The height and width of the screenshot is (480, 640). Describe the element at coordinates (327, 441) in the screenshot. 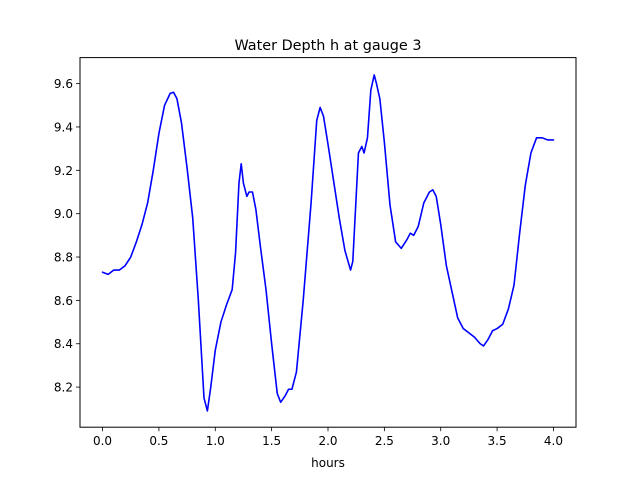

I see `x-tick-label: 2.0` at that location.